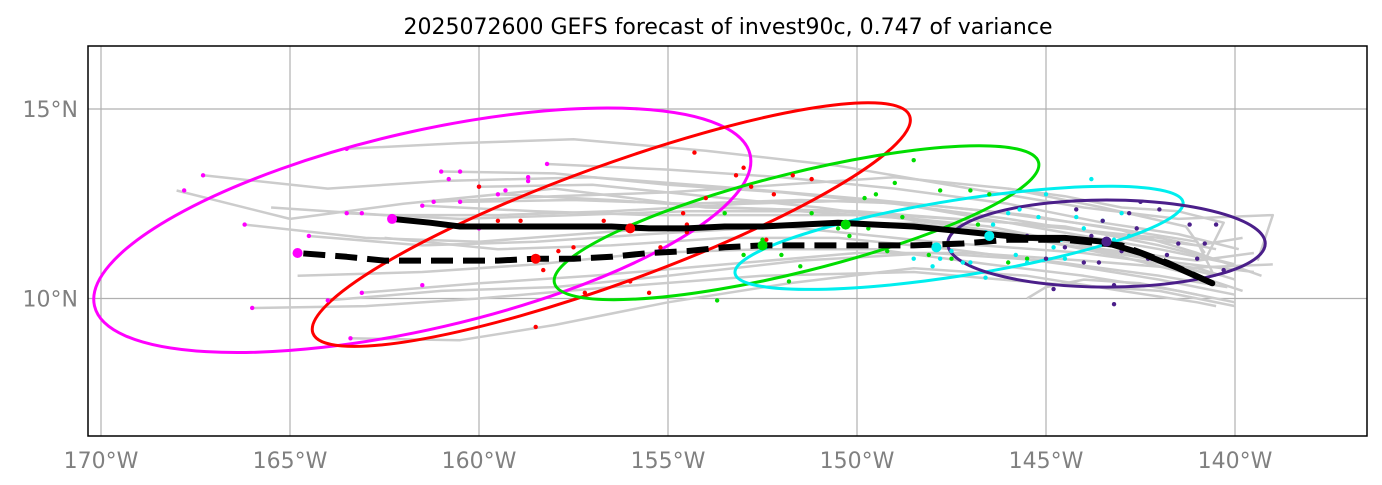 This screenshot has width=1382, height=485. I want to click on x-tick-labels: 170°W 165°W 160°W 155°W 150°W 145°W 140°W, so click(668, 461).